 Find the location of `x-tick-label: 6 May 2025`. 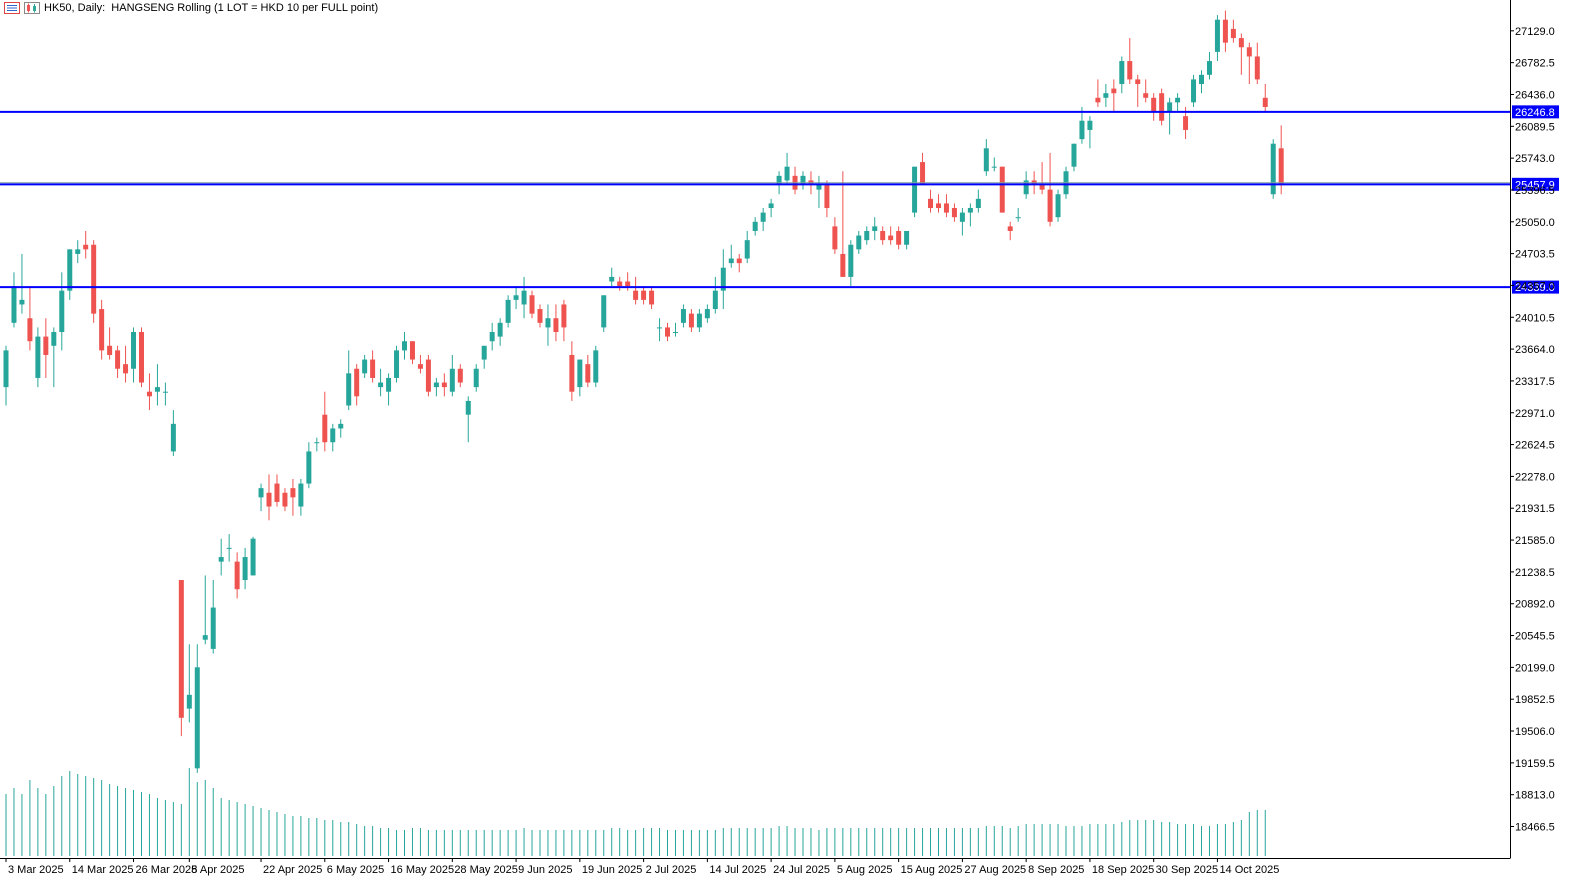

x-tick-label: 6 May 2025 is located at coordinates (355, 870).